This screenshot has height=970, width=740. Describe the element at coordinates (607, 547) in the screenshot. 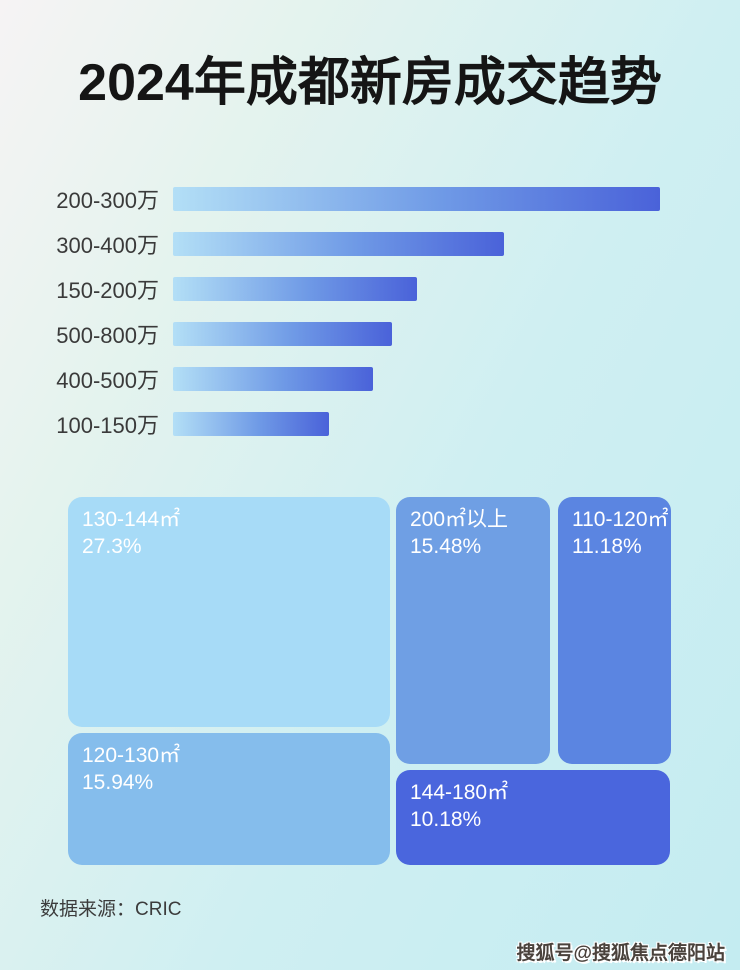

I see `treemap-cell-percentage: 11.18%` at that location.